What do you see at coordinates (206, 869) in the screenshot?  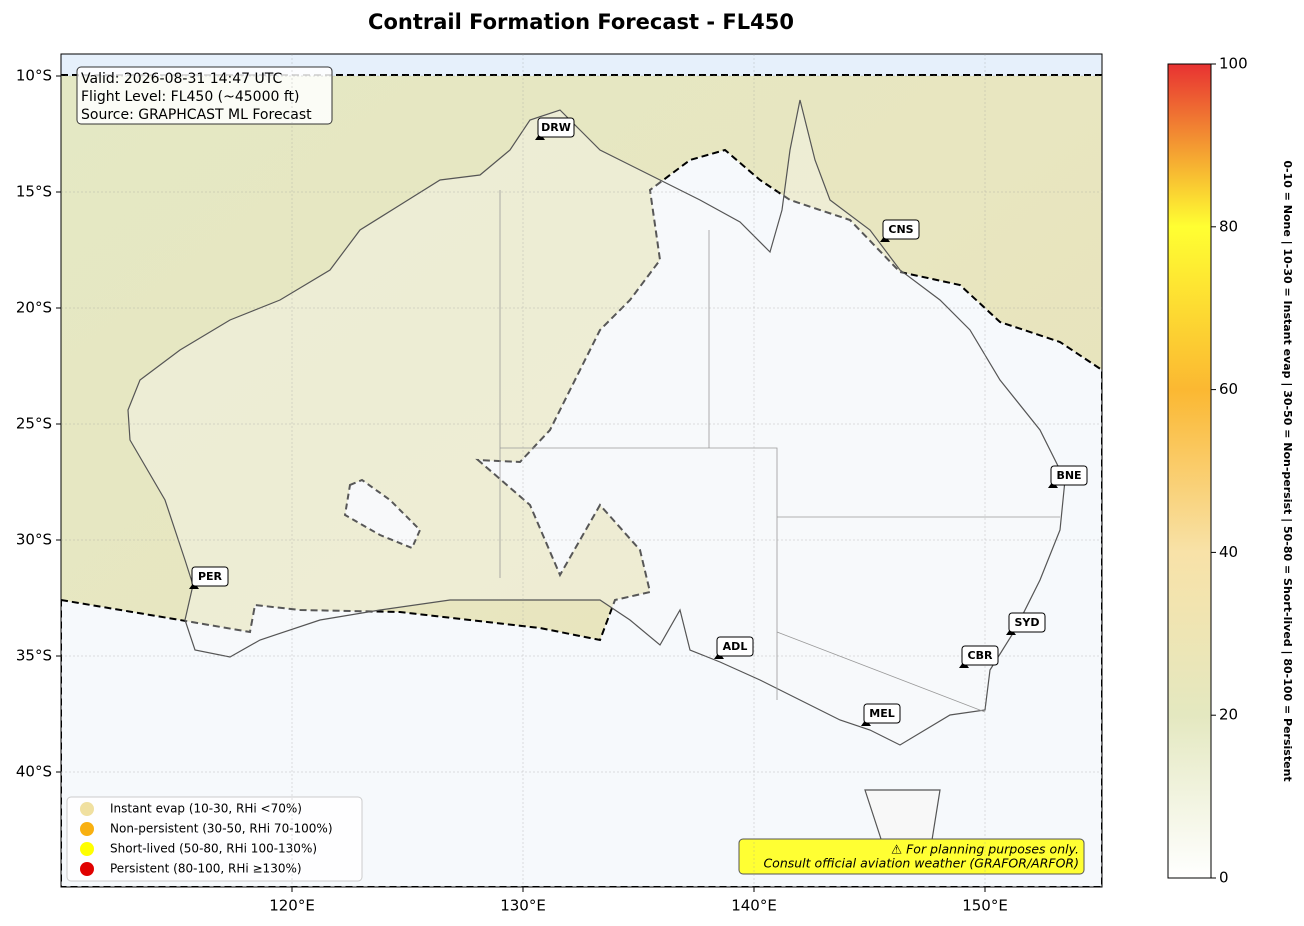 I see `legend-label: Persistent (80-100, RHi ≥130%)` at bounding box center [206, 869].